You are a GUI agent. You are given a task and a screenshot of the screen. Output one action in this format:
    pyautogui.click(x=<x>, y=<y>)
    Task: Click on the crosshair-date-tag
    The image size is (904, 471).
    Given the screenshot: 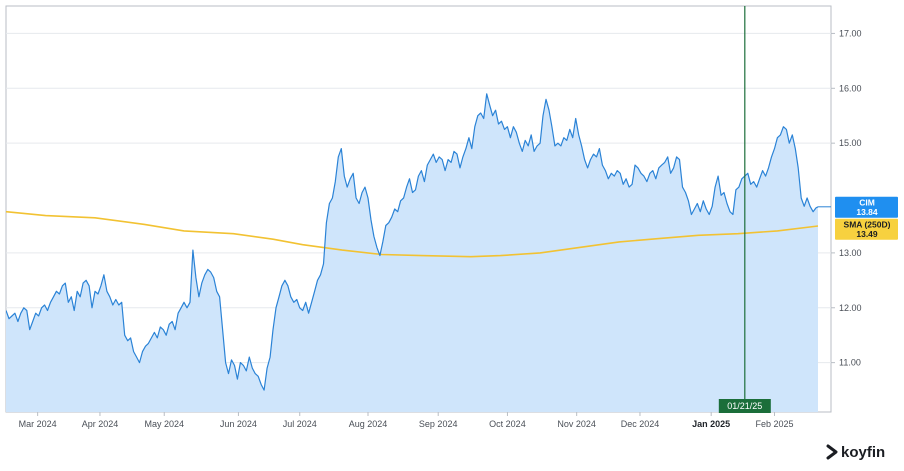 What is the action you would take?
    pyautogui.click(x=744, y=406)
    